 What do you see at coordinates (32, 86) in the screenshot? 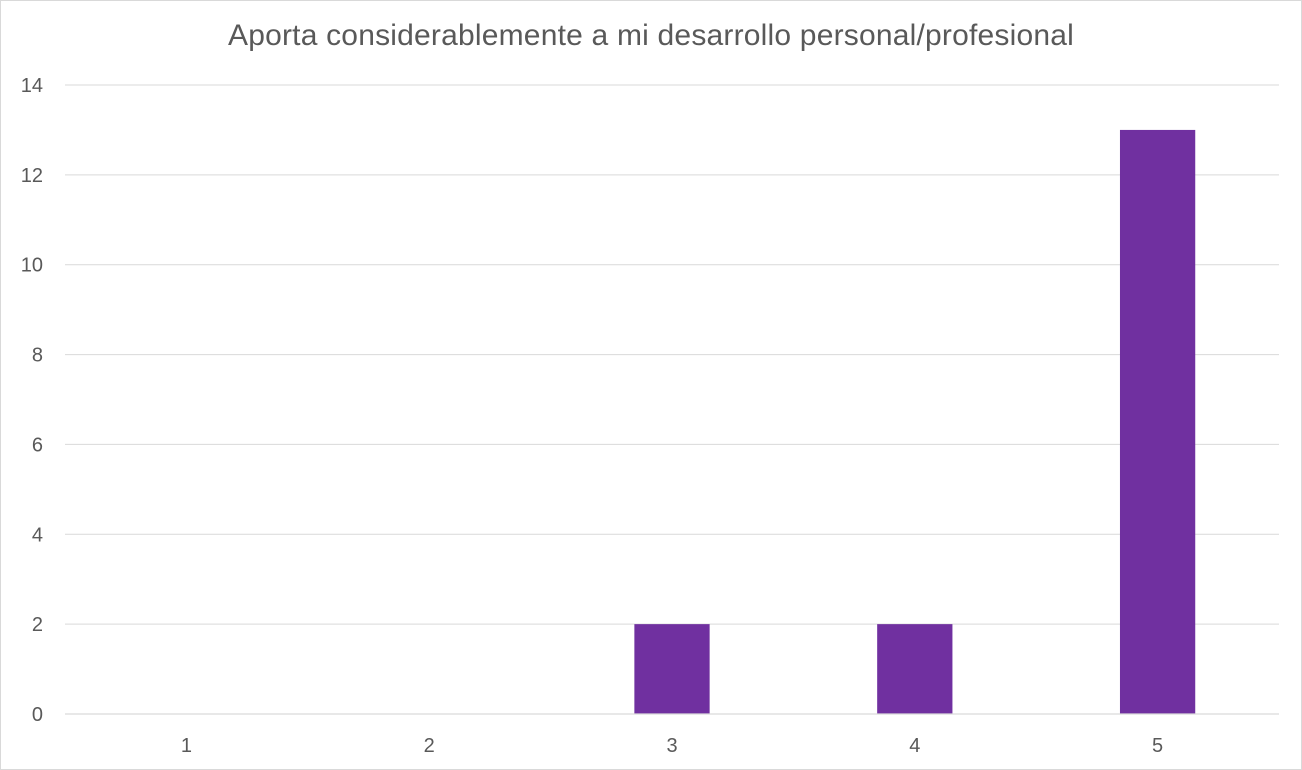
I see `y-tick-label-14: 14` at bounding box center [32, 86].